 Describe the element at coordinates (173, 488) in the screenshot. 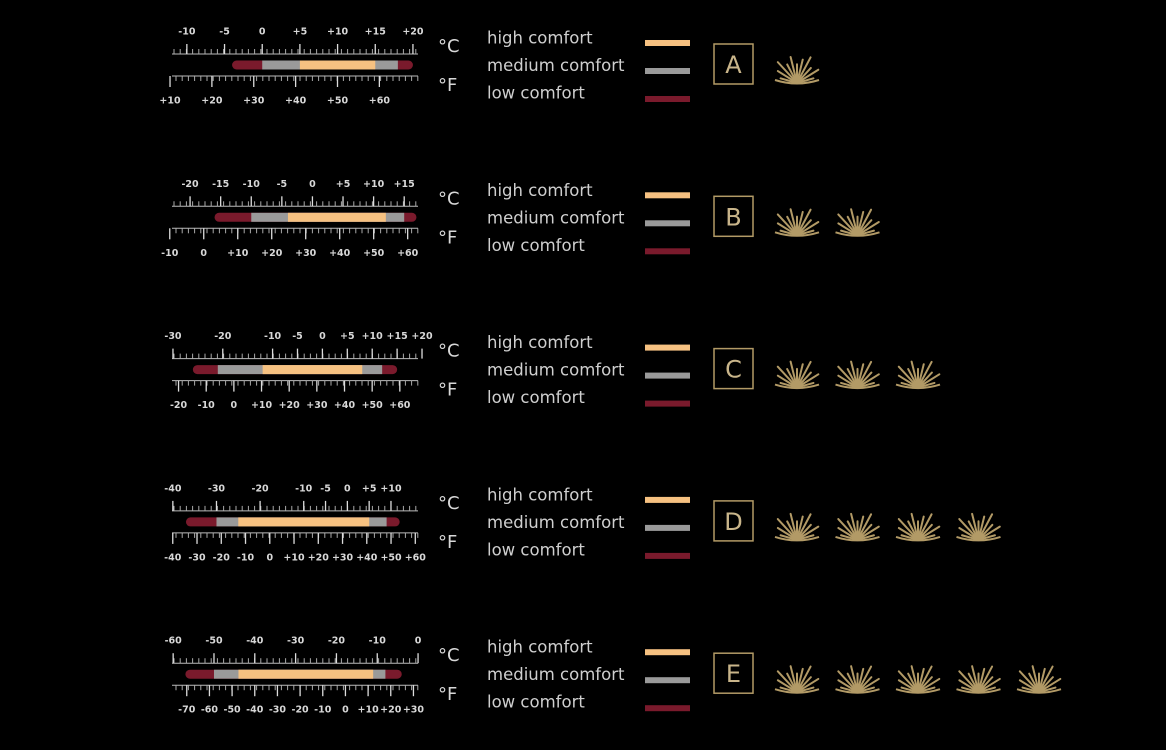

I see `celsius-tick-label: -40` at that location.